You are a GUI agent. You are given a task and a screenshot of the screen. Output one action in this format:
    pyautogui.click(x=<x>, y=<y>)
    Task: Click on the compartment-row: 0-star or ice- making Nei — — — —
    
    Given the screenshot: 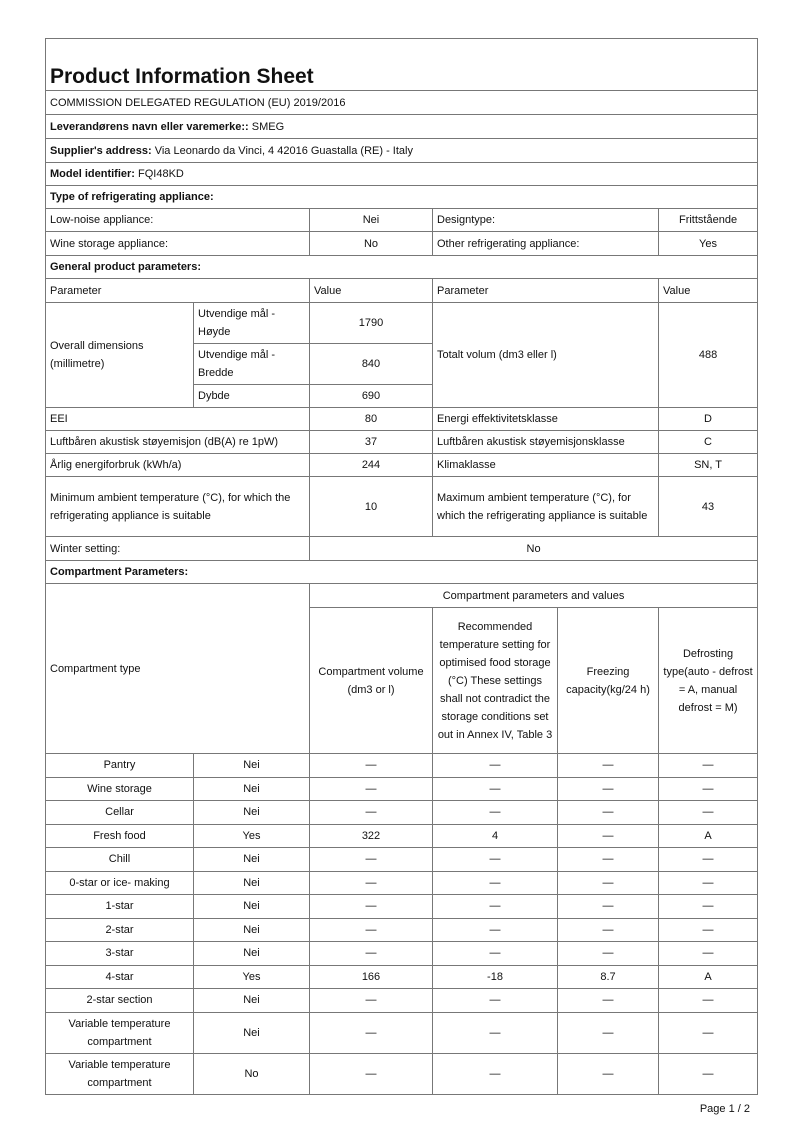 What is the action you would take?
    pyautogui.click(x=402, y=882)
    